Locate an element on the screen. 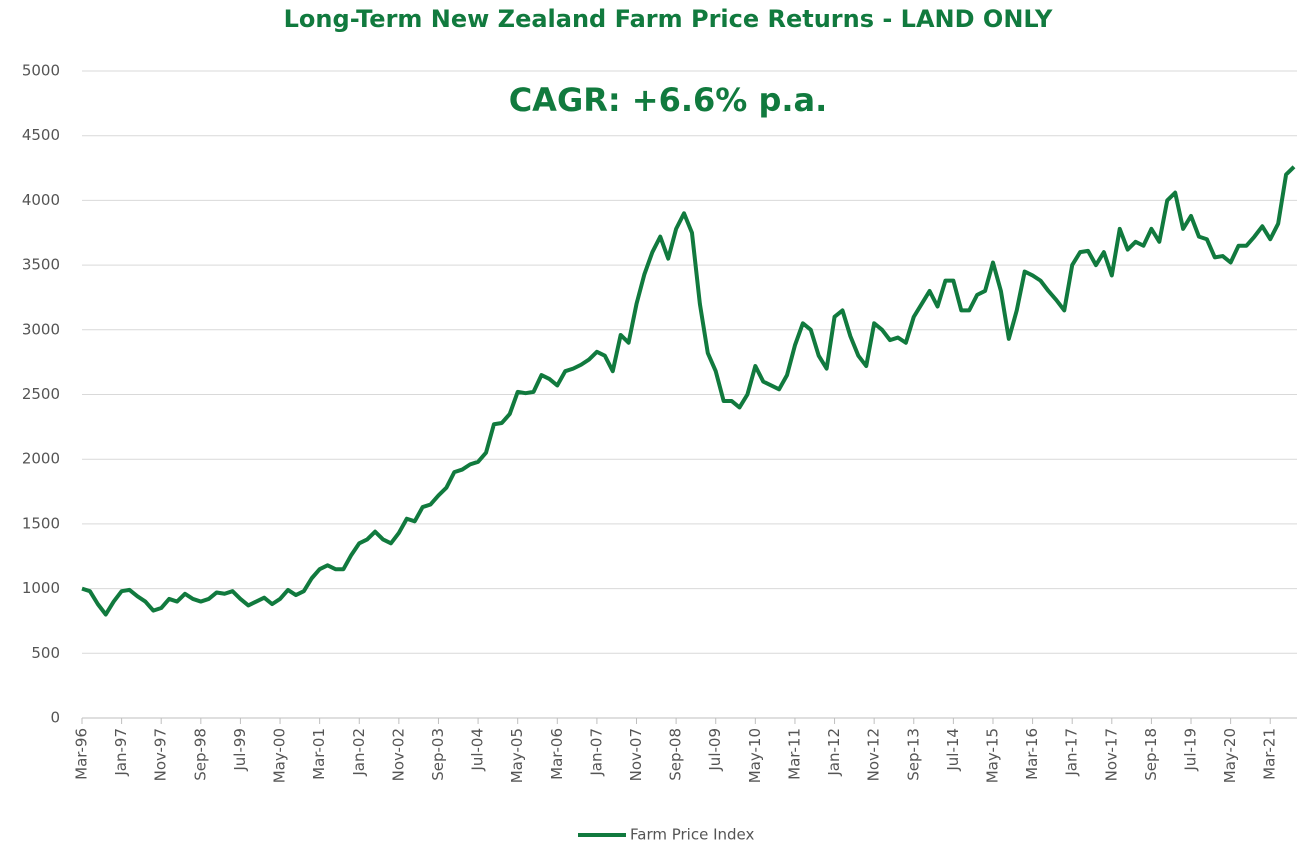 The width and height of the screenshot is (1297, 845). annotation: CAGR: +6.6% p.a. is located at coordinates (668, 100).